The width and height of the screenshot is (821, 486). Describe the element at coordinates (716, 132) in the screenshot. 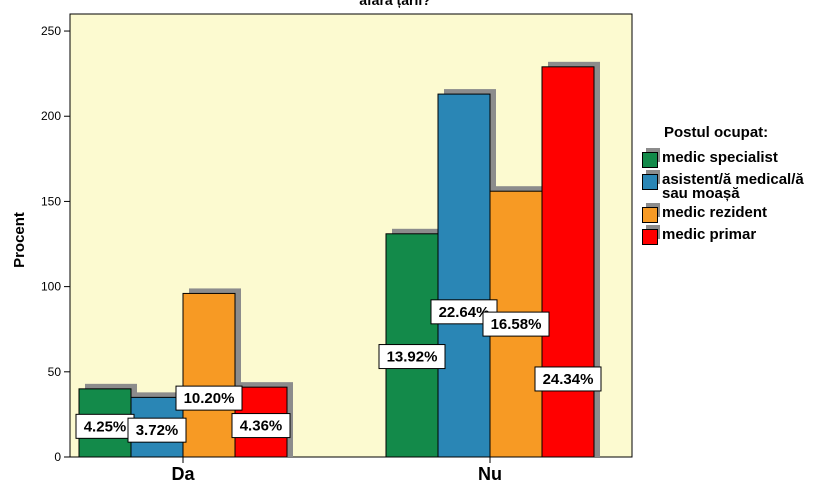

I see `legend-title: Postul ocupat:` at that location.